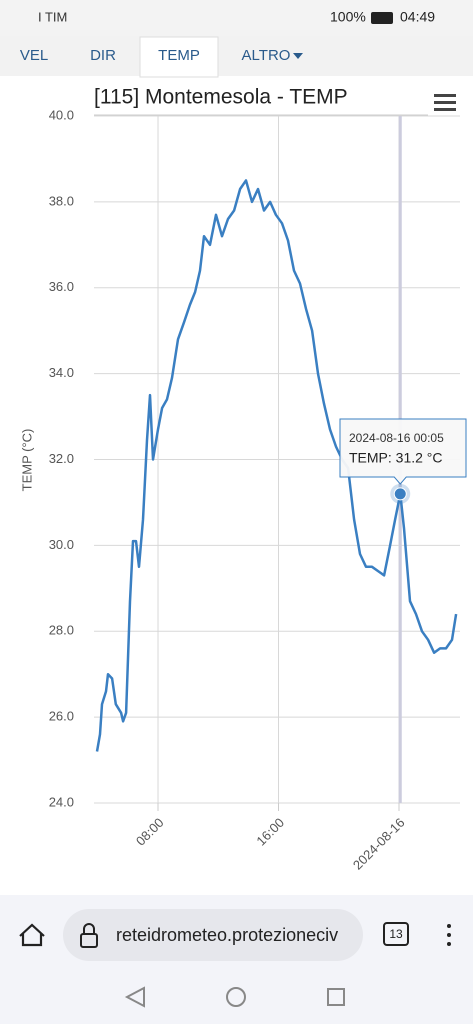 This screenshot has height=1029, width=473. What do you see at coordinates (236, 997) in the screenshot?
I see `nav-home` at bounding box center [236, 997].